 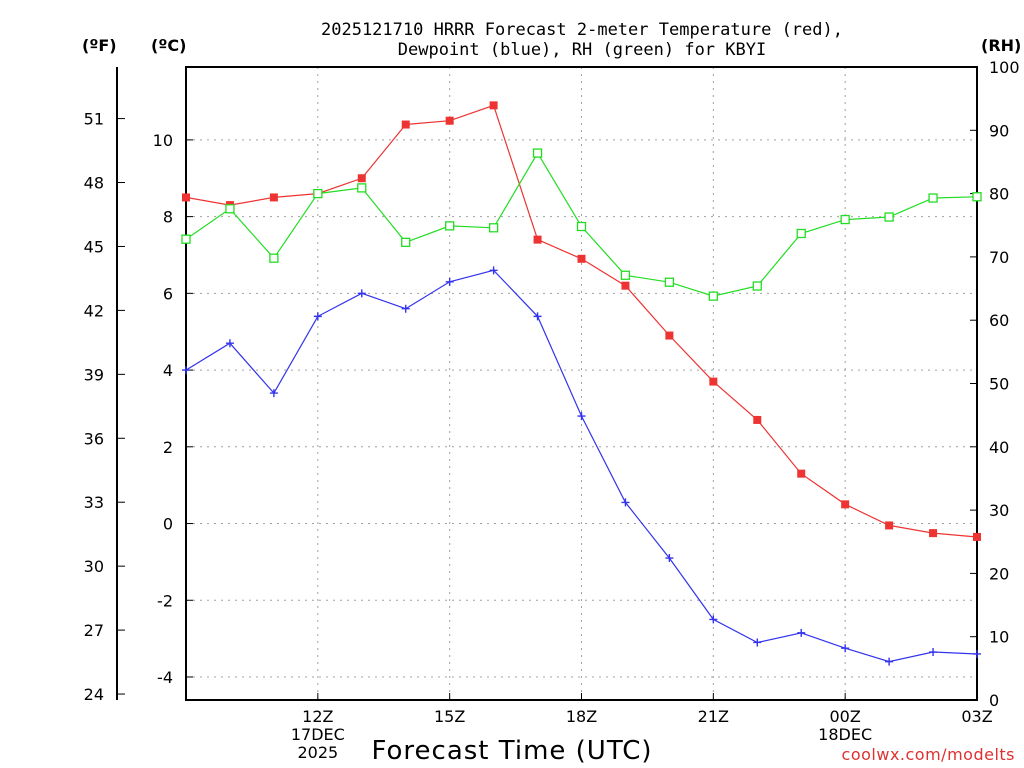 What do you see at coordinates (713, 716) in the screenshot?
I see `time-tick-label: 21Z` at bounding box center [713, 716].